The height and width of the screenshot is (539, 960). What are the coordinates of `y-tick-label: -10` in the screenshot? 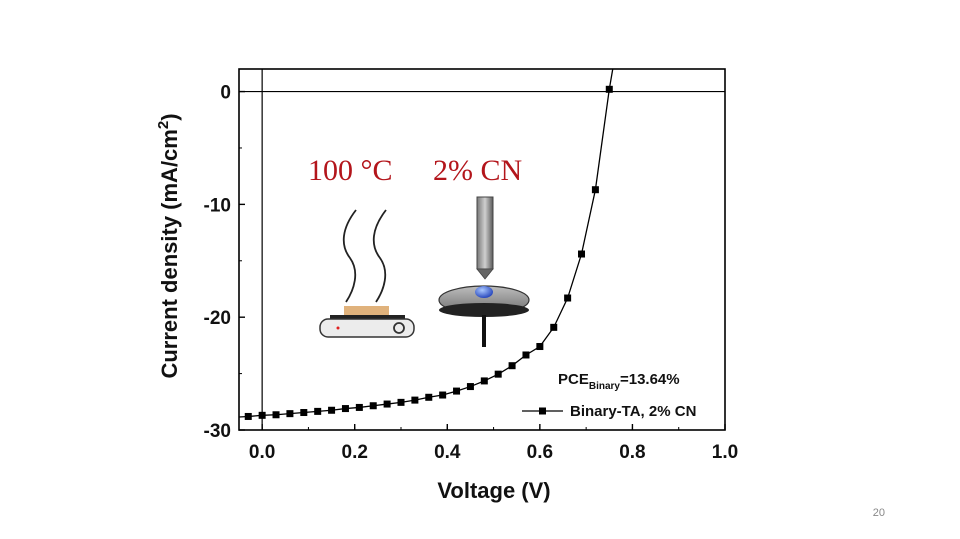 It's located at (217, 205).